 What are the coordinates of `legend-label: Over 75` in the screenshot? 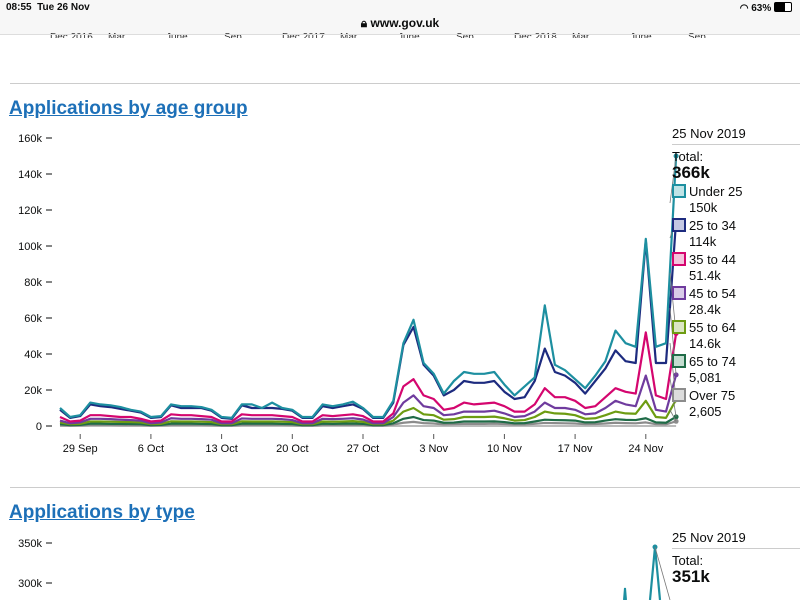 It's located at (712, 395).